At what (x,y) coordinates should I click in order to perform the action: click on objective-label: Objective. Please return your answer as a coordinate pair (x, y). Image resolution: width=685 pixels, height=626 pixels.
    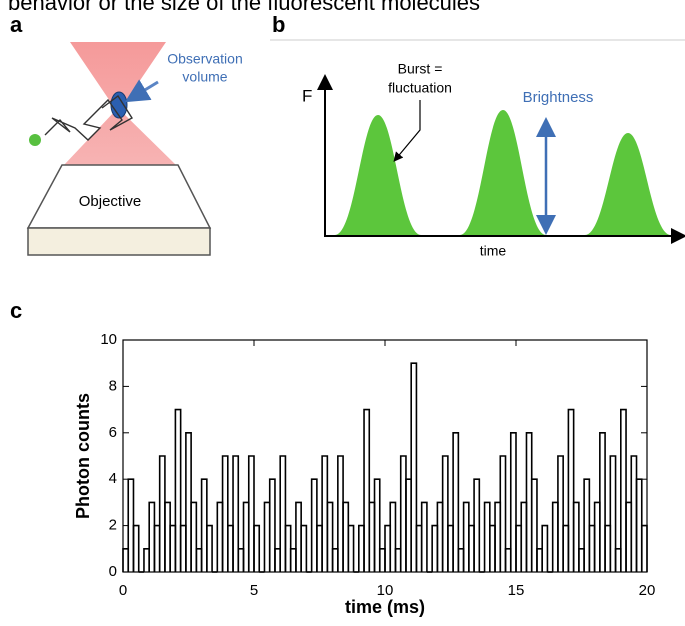
    Looking at the image, I should click on (110, 201).